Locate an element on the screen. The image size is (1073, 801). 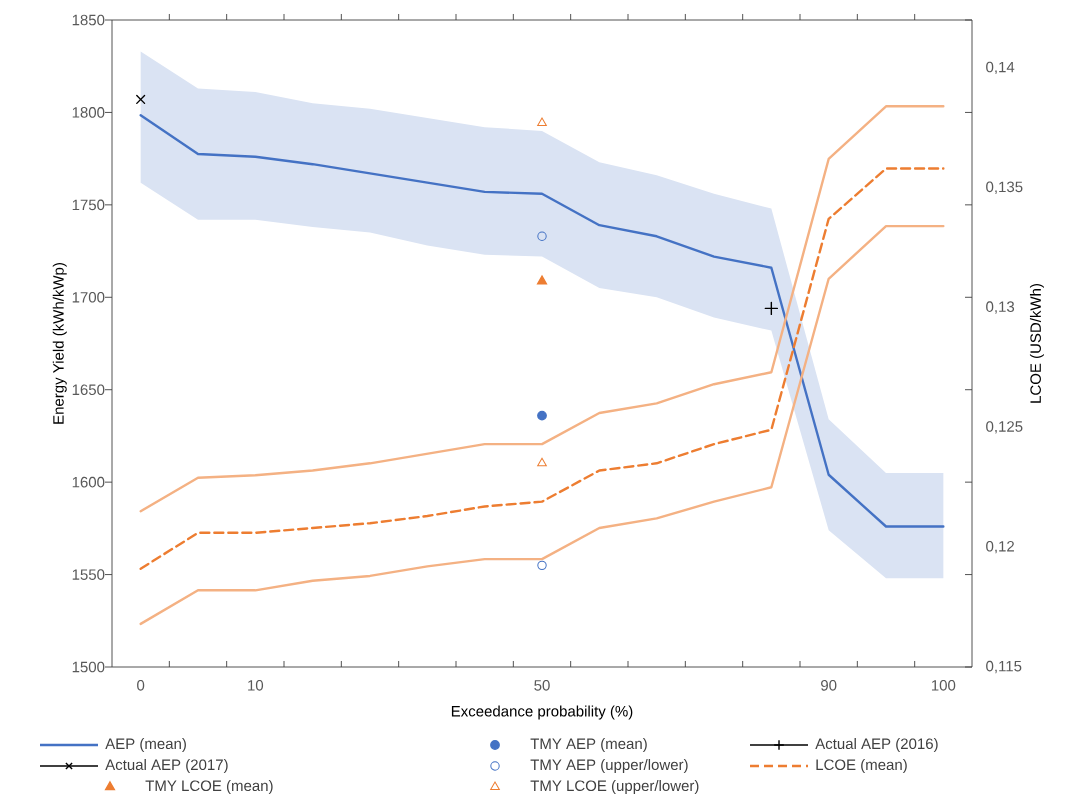
y-tick-label: 1600 is located at coordinates (88, 482).